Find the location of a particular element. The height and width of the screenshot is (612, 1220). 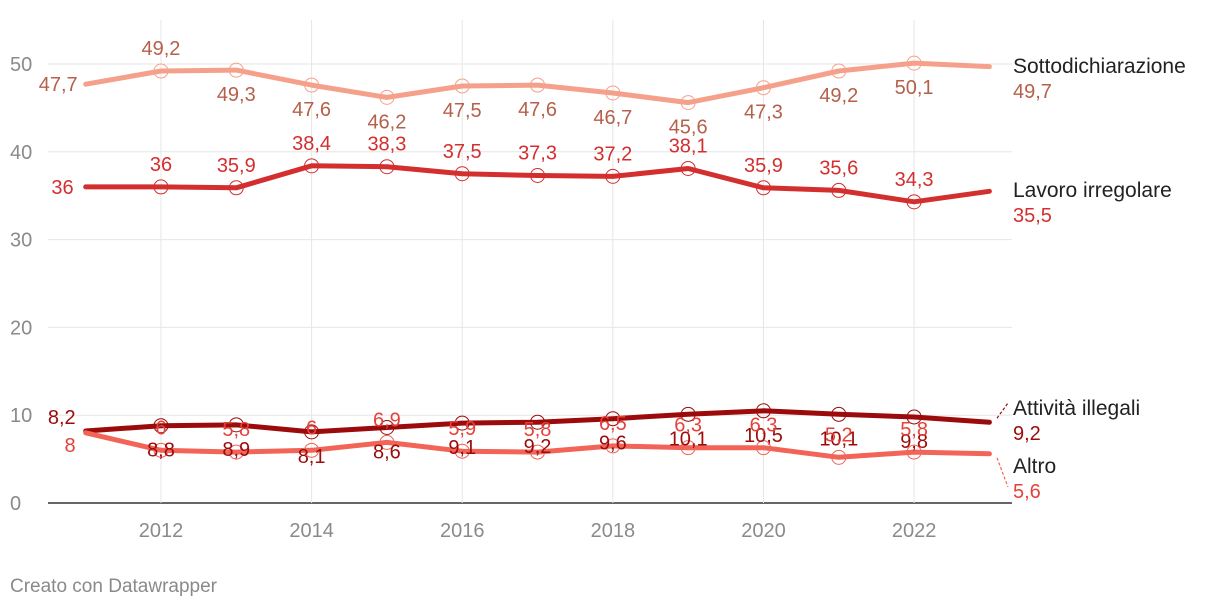

data-label: 49,3 is located at coordinates (236, 95).